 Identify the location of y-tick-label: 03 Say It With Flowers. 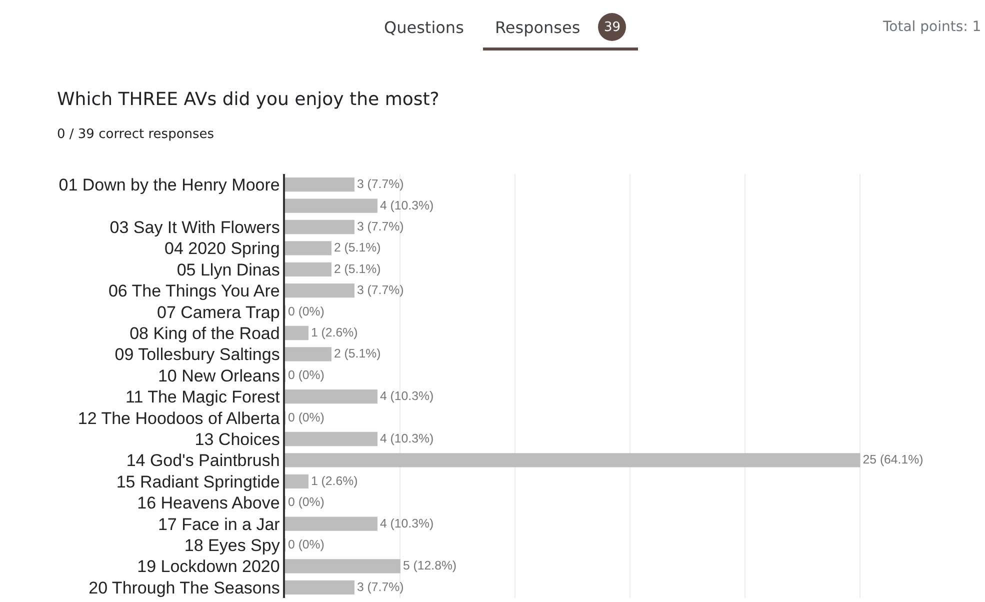
(195, 227).